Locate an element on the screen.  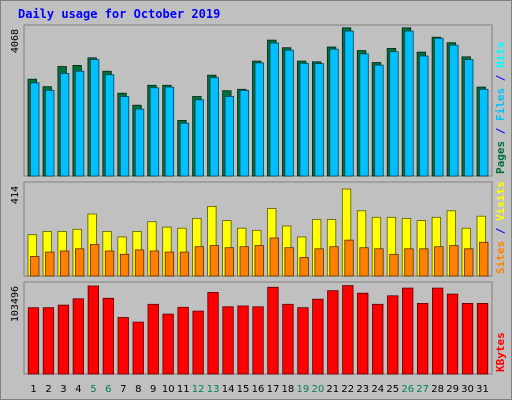
x-tick-label-day-15: 15 is located at coordinates (243, 389).